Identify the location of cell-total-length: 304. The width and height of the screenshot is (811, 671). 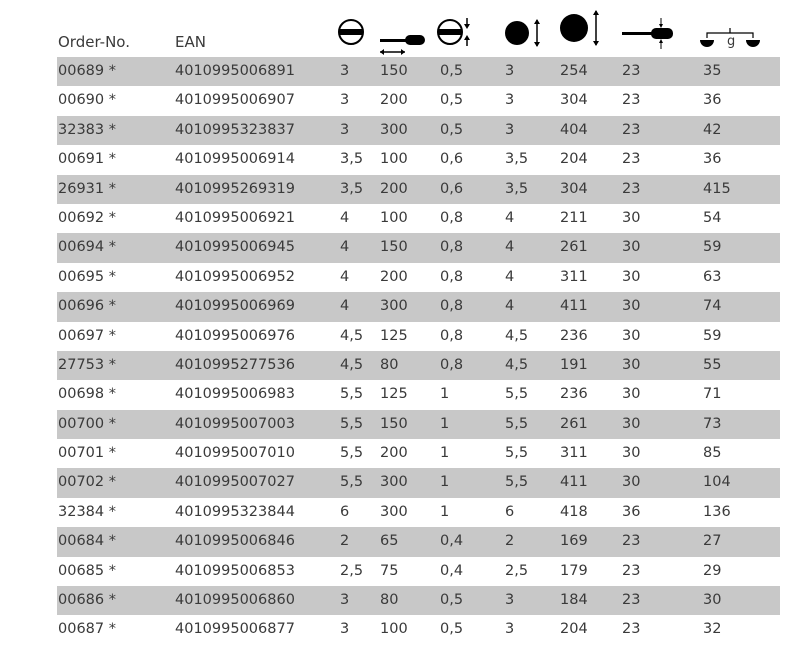
(574, 188).